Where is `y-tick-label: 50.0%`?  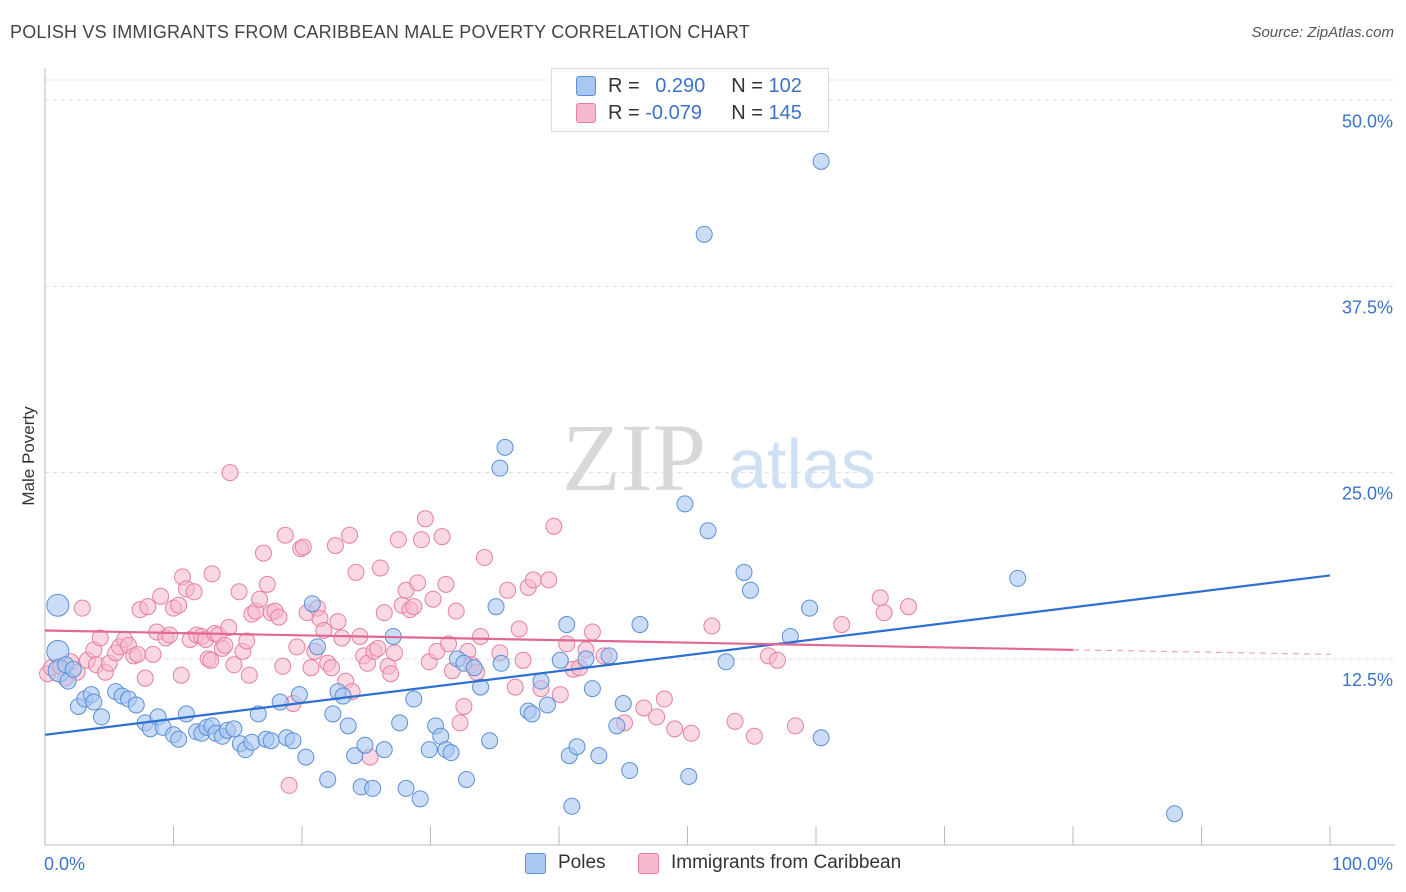 y-tick-label: 50.0% is located at coordinates (1367, 121).